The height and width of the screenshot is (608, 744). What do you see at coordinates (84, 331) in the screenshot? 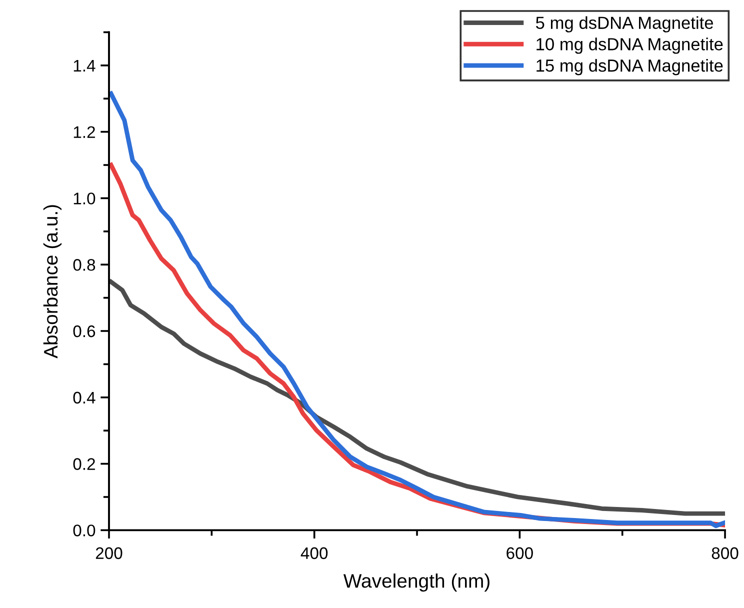
I see `y-tick-label: 0.6` at bounding box center [84, 331].